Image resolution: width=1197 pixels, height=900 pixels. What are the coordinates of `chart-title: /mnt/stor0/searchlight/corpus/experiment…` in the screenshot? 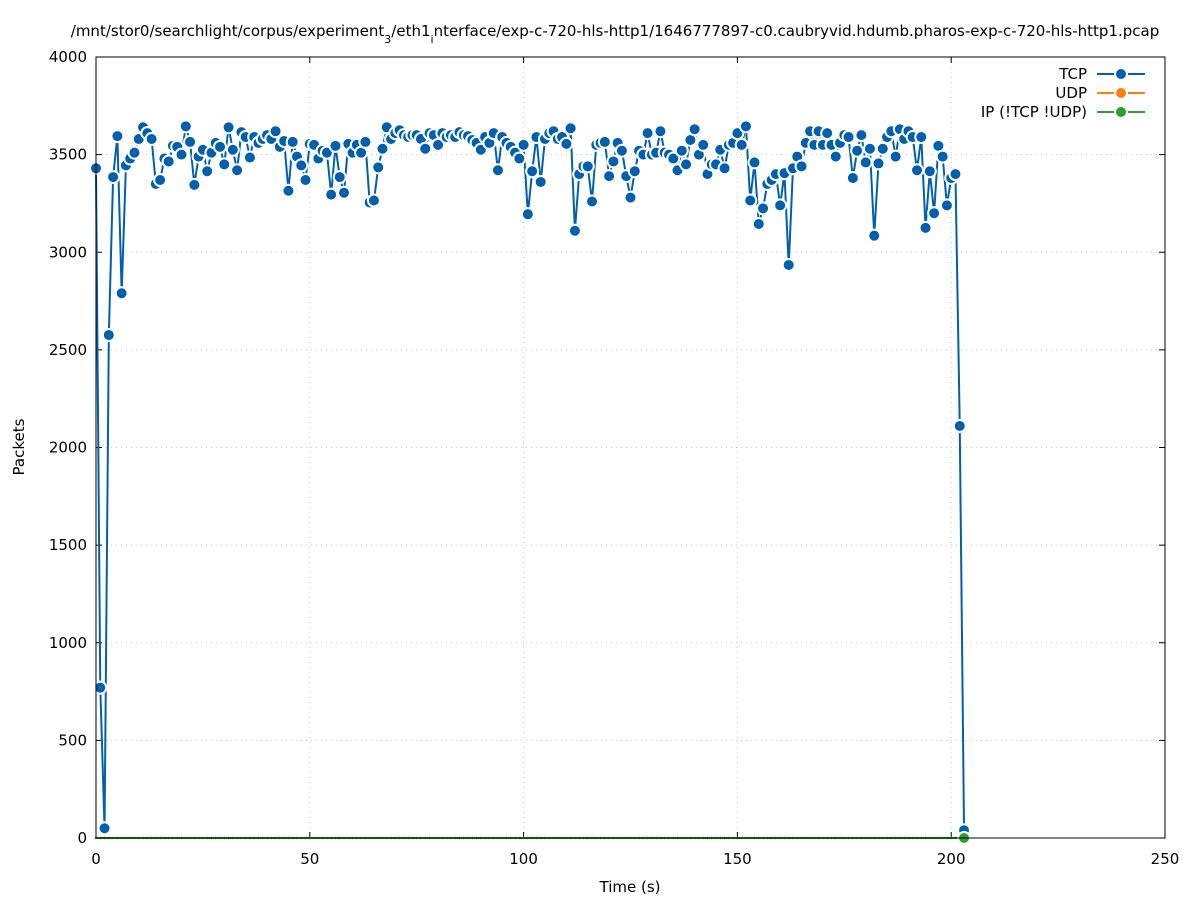 It's located at (615, 34).